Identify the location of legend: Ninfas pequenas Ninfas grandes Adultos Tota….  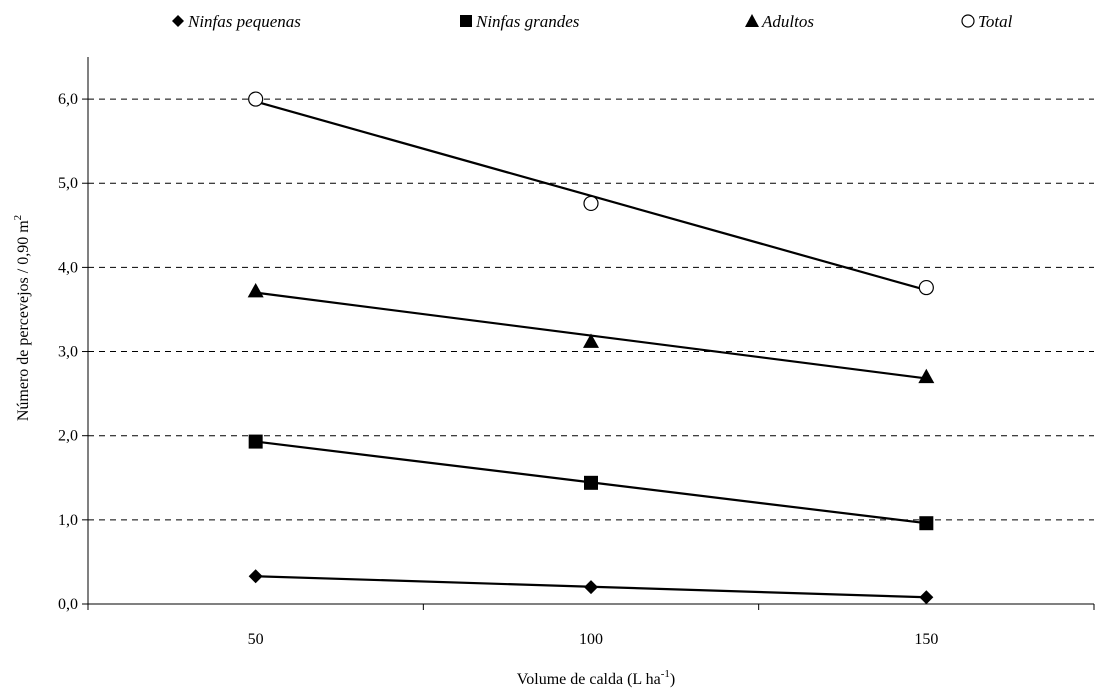
(592, 21).